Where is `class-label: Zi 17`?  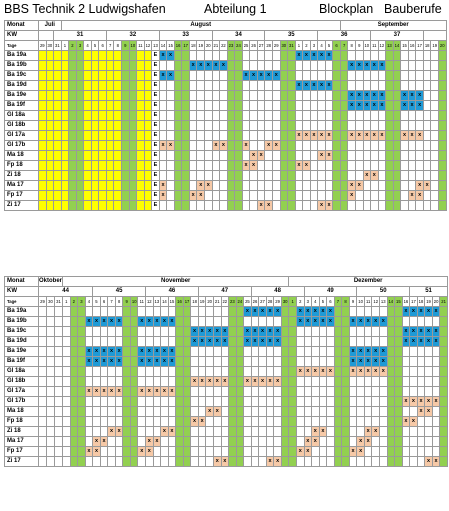
class-label: Zi 17 is located at coordinates (21, 461).